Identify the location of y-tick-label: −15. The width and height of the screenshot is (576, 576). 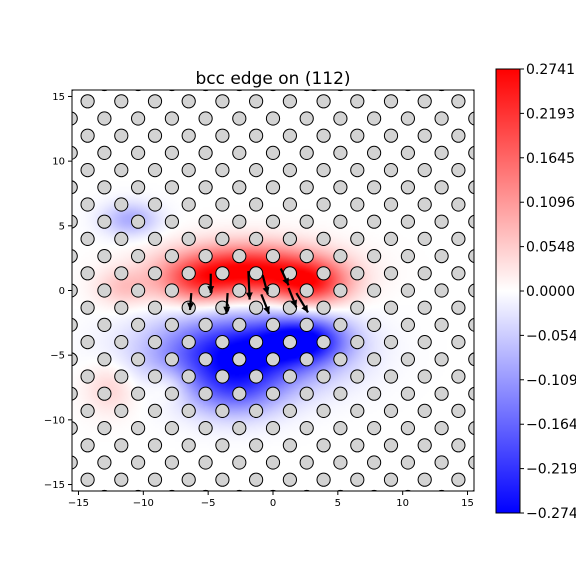
(54, 485).